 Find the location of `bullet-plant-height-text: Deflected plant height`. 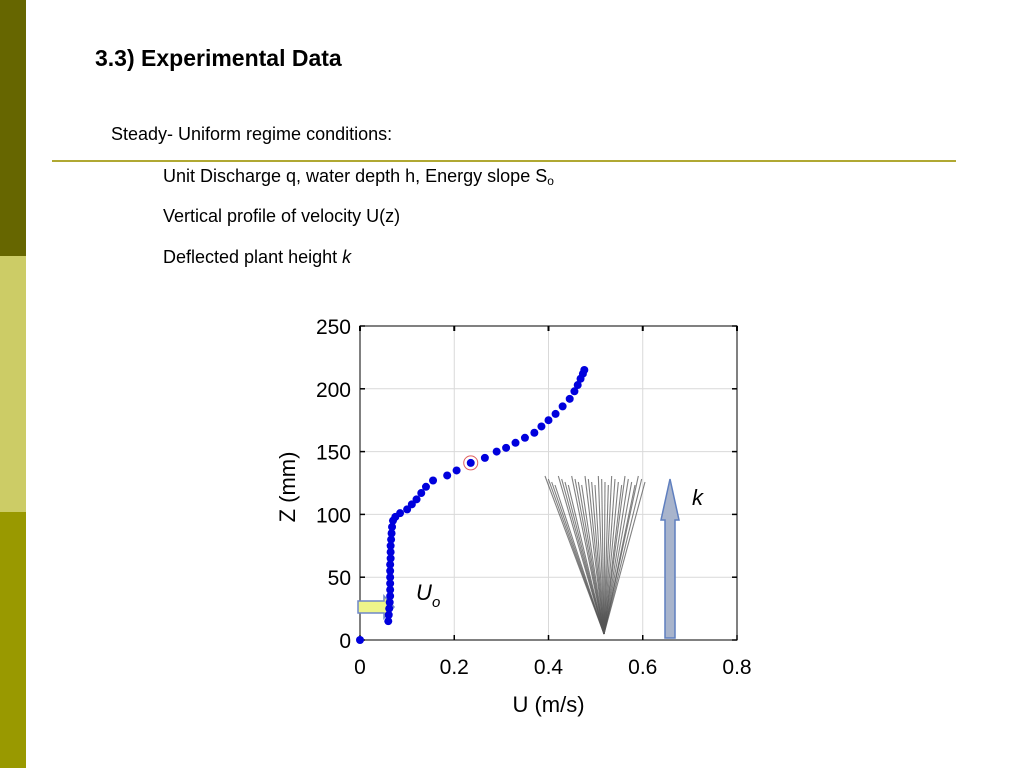

bullet-plant-height-text: Deflected plant height is located at coordinates (253, 257).